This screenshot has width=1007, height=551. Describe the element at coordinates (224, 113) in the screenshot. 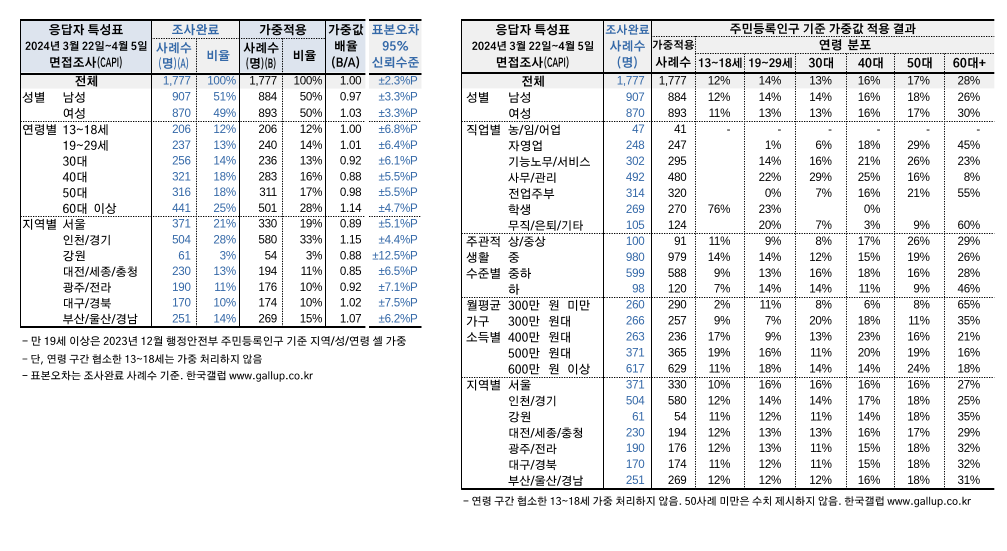

I see `svg-text: 49%` at that location.